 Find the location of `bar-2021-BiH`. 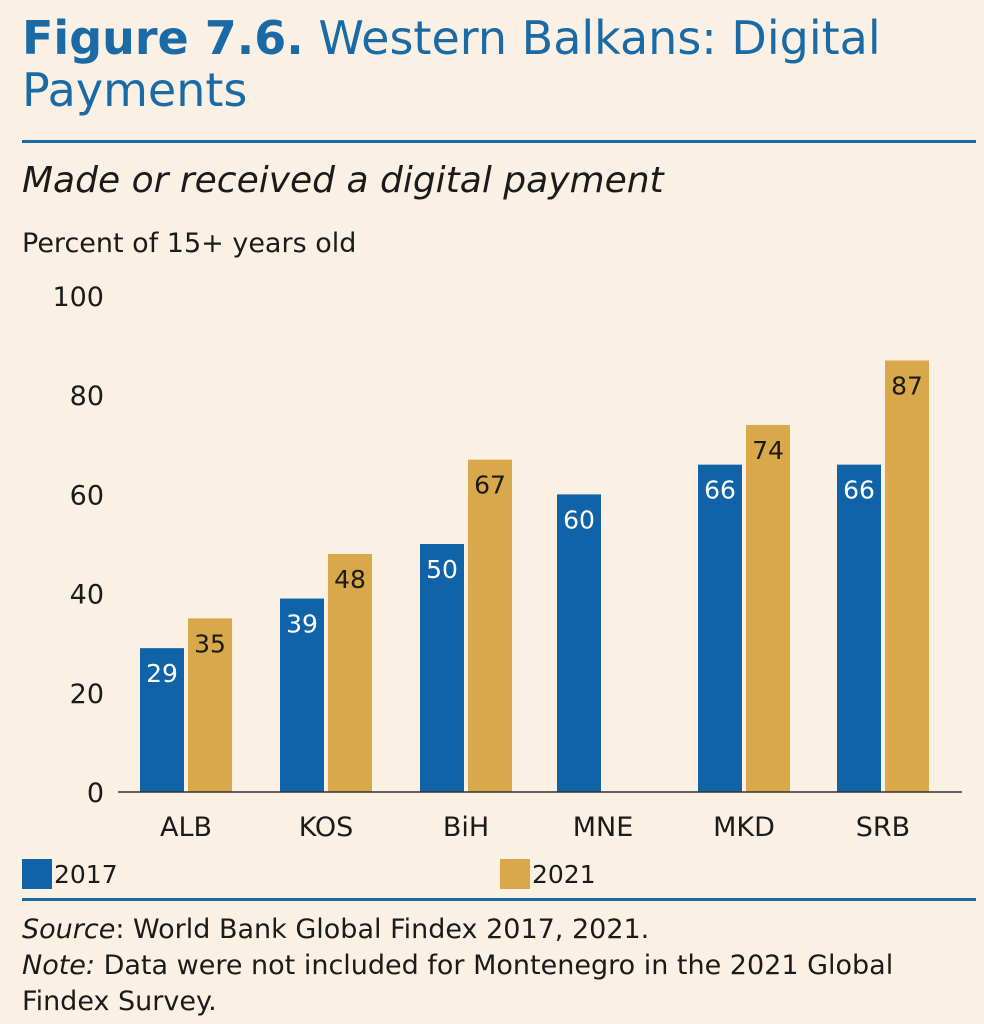

bar-2021-BiH is located at coordinates (490, 625).